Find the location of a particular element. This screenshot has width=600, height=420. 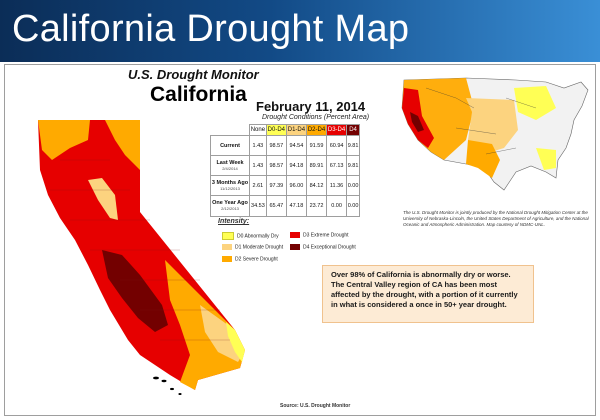

table-cell: 94.54 is located at coordinates (296, 145).